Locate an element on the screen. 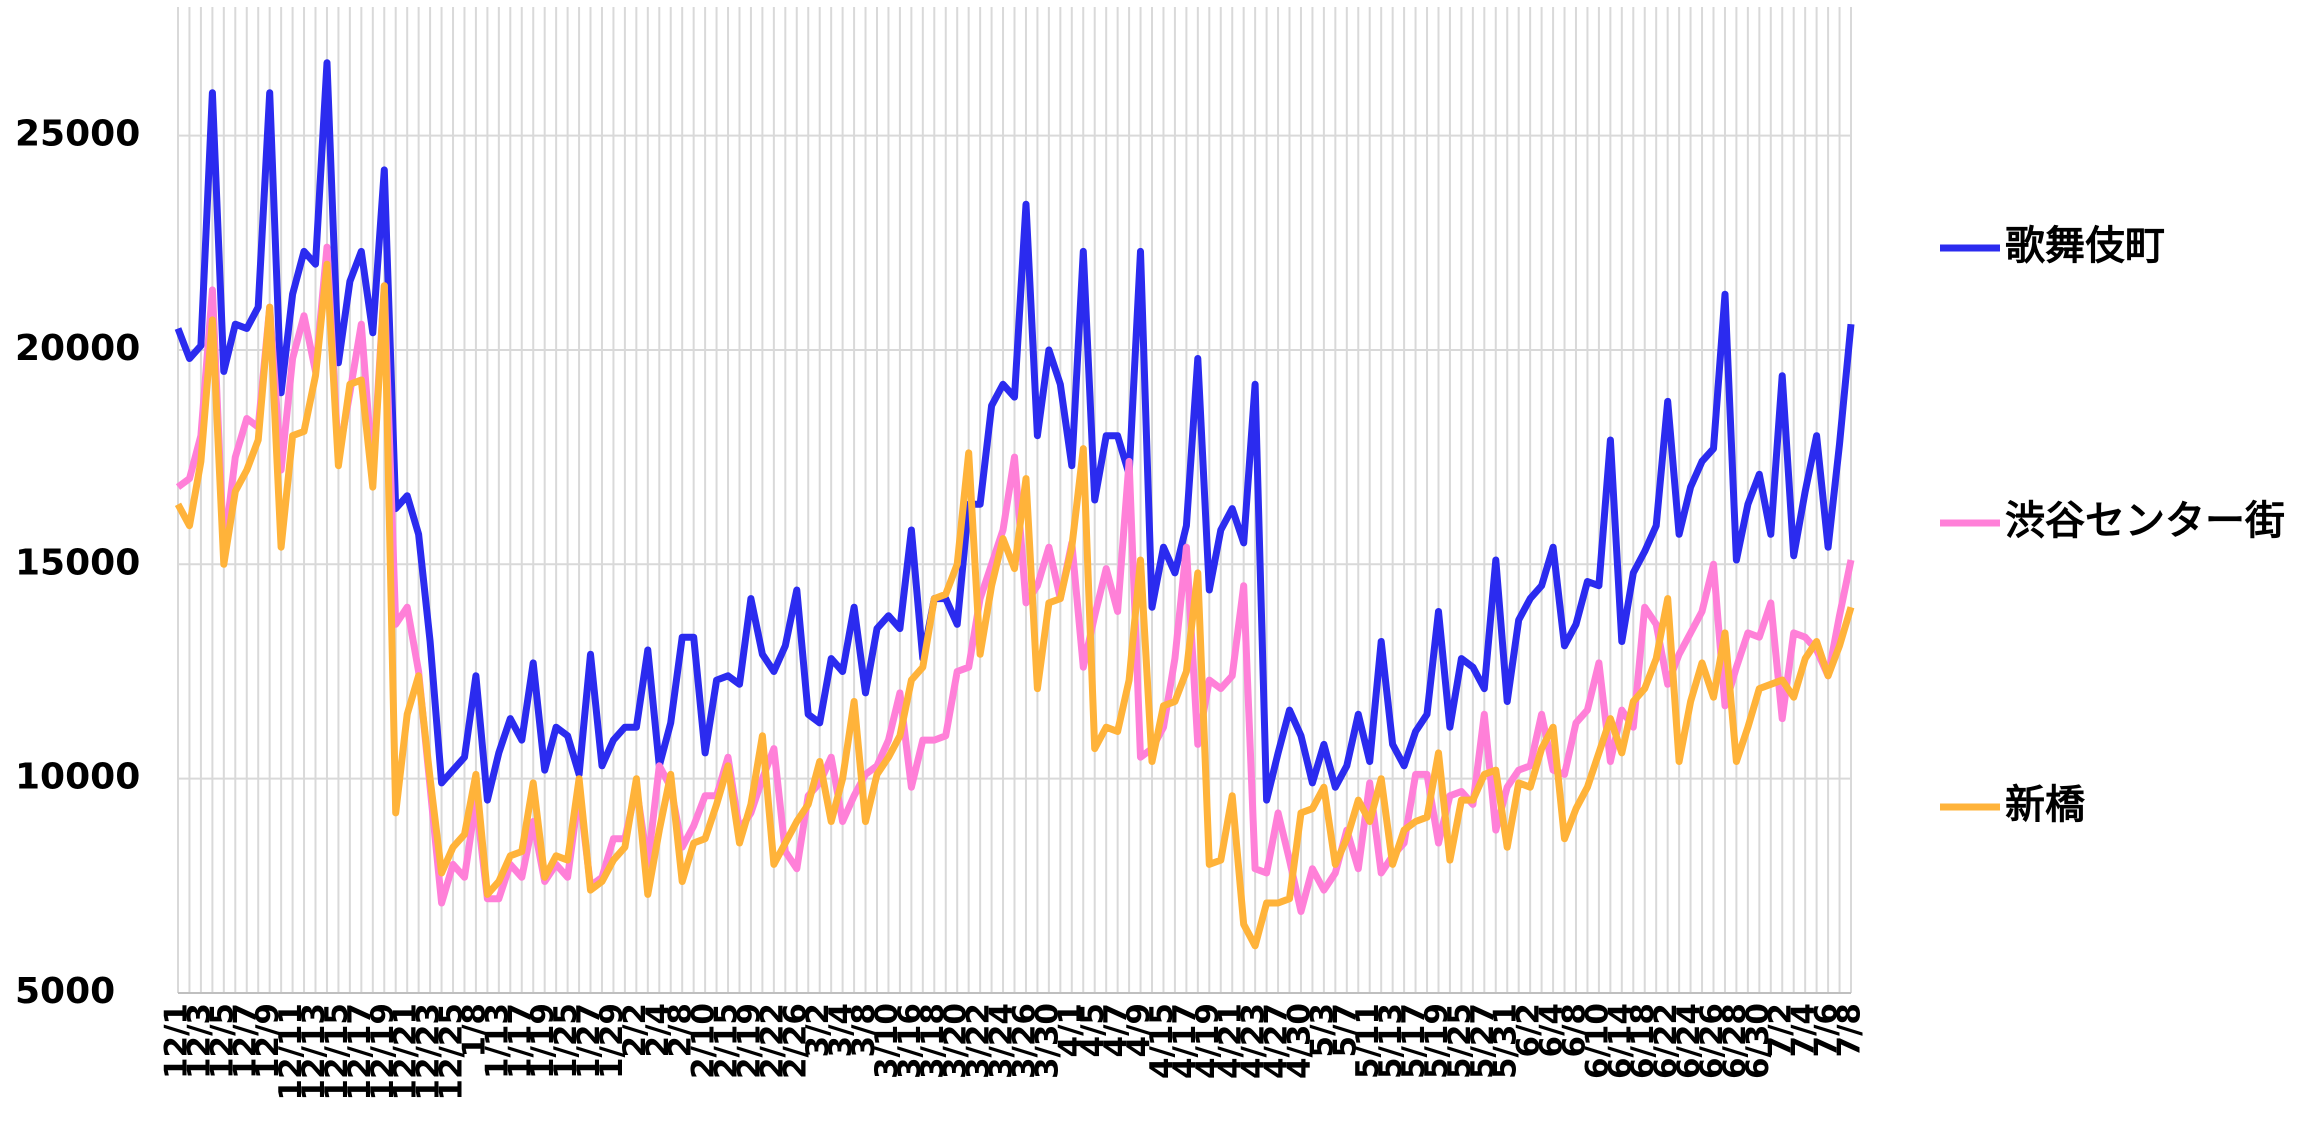  x-tick-label: 4/7 is located at coordinates (1116, 1030).